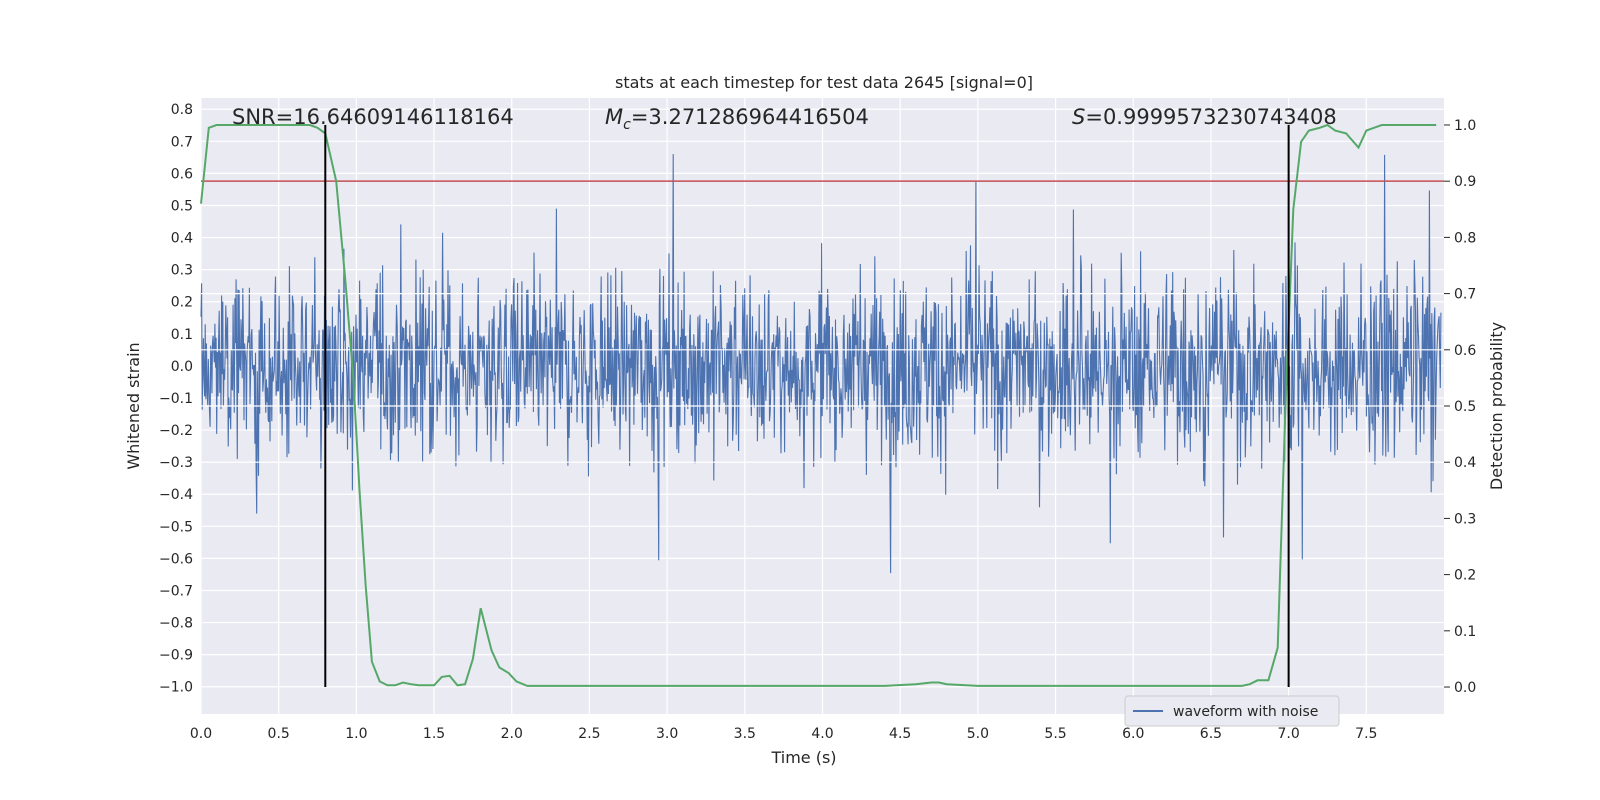 This screenshot has width=1600, height=800. Describe the element at coordinates (176, 688) in the screenshot. I see `y-left-tick-label: −1.0` at that location.